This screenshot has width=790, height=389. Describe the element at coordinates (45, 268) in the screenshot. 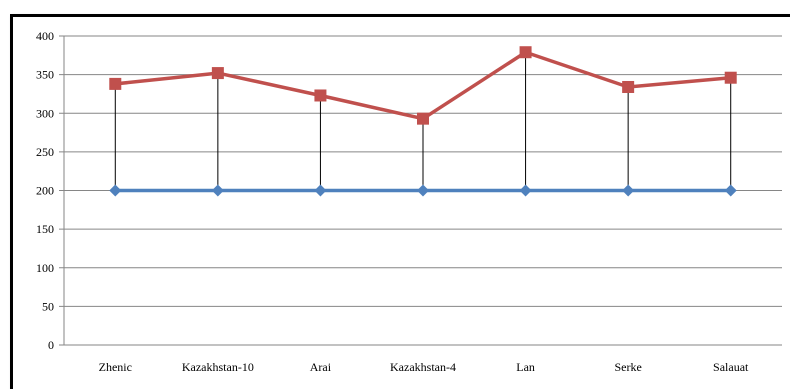

I see `y-tick-label: 100` at that location.